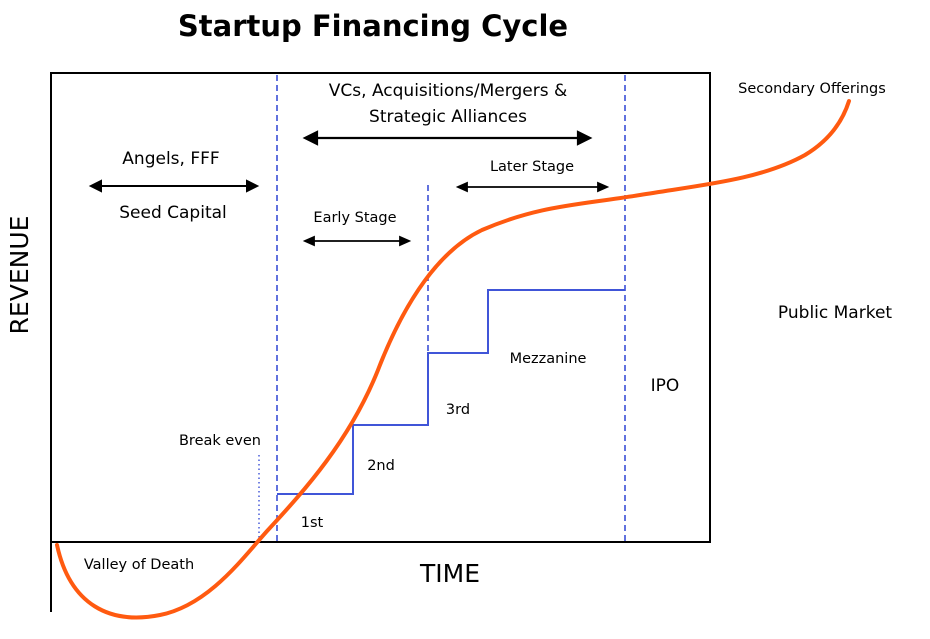 The image size is (930, 639). What do you see at coordinates (449, 573) in the screenshot?
I see `x-axis-label: TIME` at bounding box center [449, 573].